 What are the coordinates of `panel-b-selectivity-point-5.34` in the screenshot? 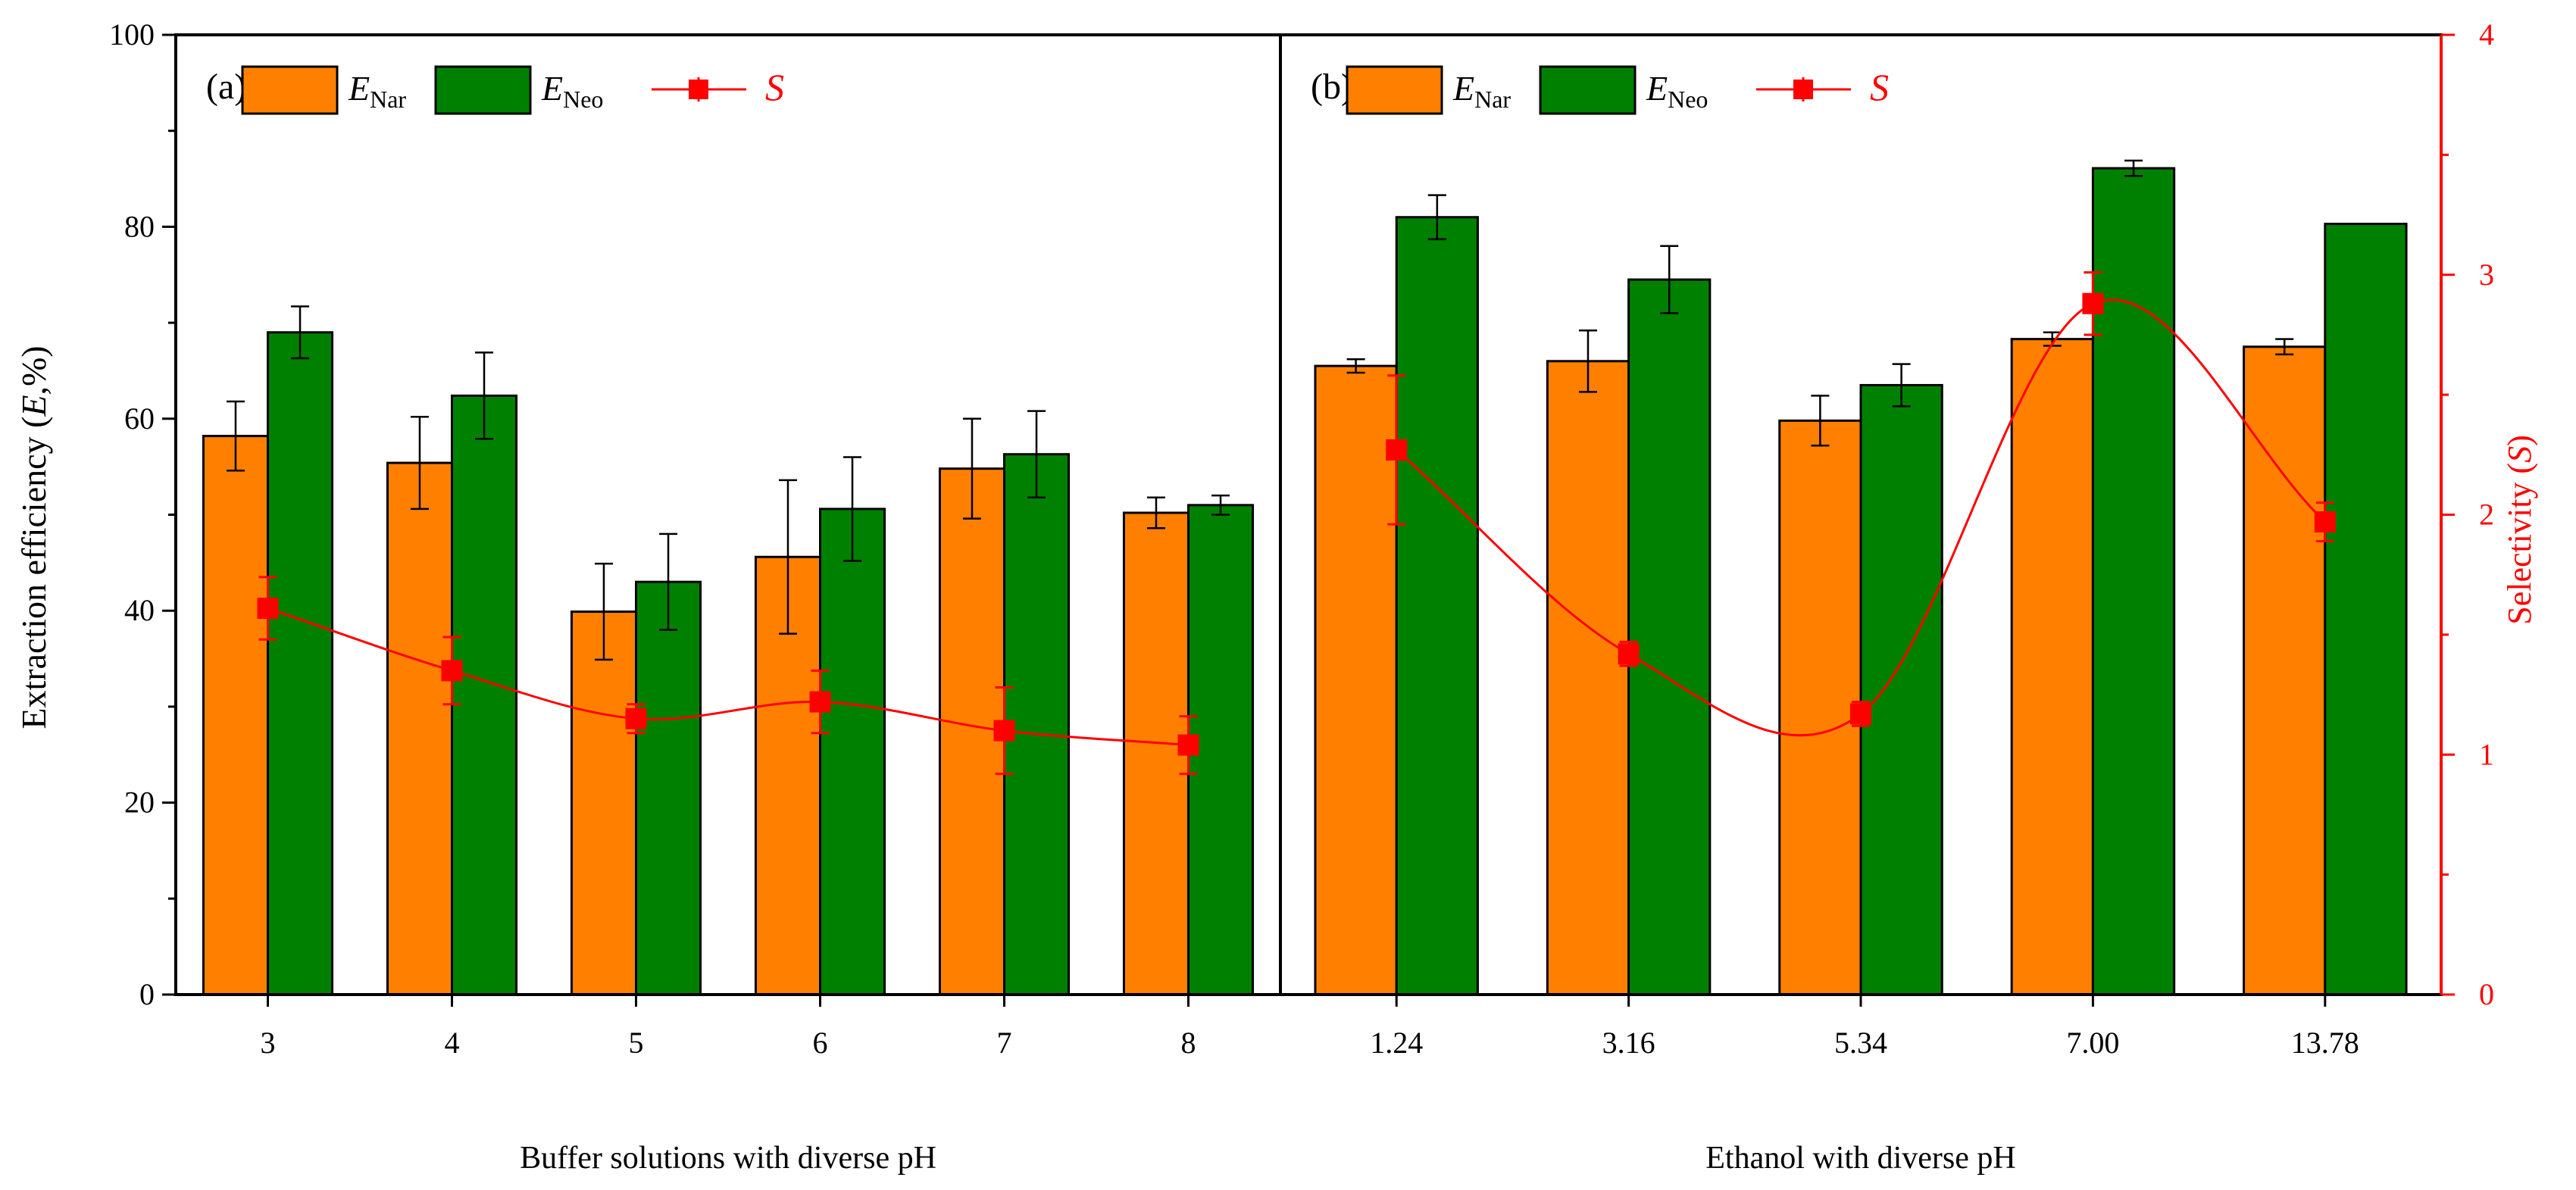 It's located at (1860, 714).